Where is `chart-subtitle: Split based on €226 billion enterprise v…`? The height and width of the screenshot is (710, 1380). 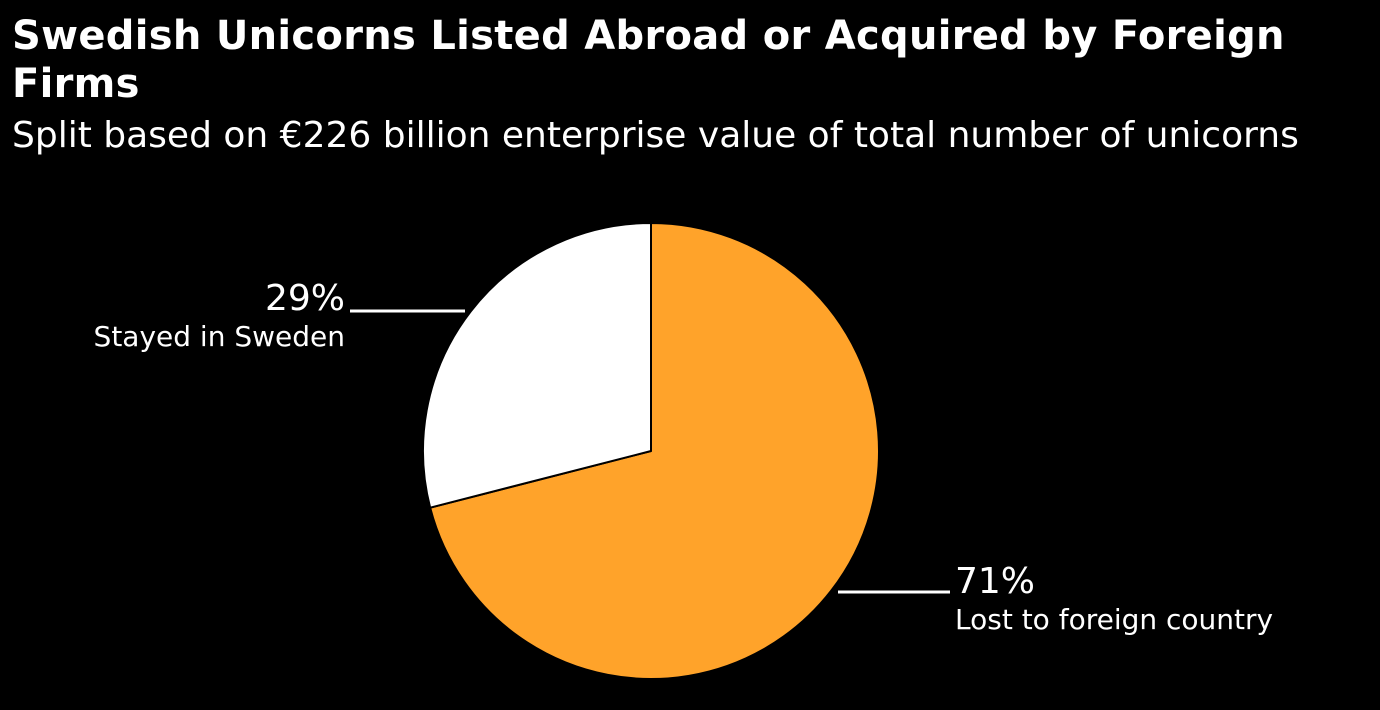 chart-subtitle: Split based on €226 billion enterprise v… is located at coordinates (655, 135).